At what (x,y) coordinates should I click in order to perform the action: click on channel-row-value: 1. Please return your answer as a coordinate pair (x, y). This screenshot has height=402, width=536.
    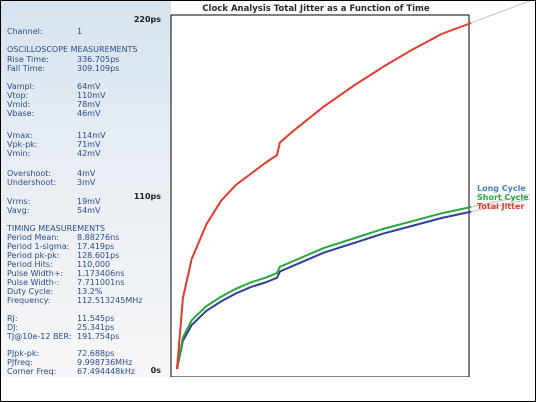
    Looking at the image, I should click on (80, 31).